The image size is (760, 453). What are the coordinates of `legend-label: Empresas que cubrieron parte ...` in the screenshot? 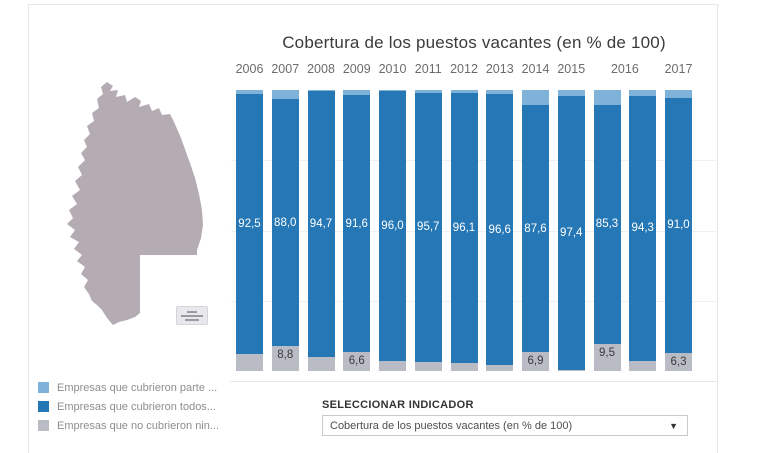 It's located at (137, 387).